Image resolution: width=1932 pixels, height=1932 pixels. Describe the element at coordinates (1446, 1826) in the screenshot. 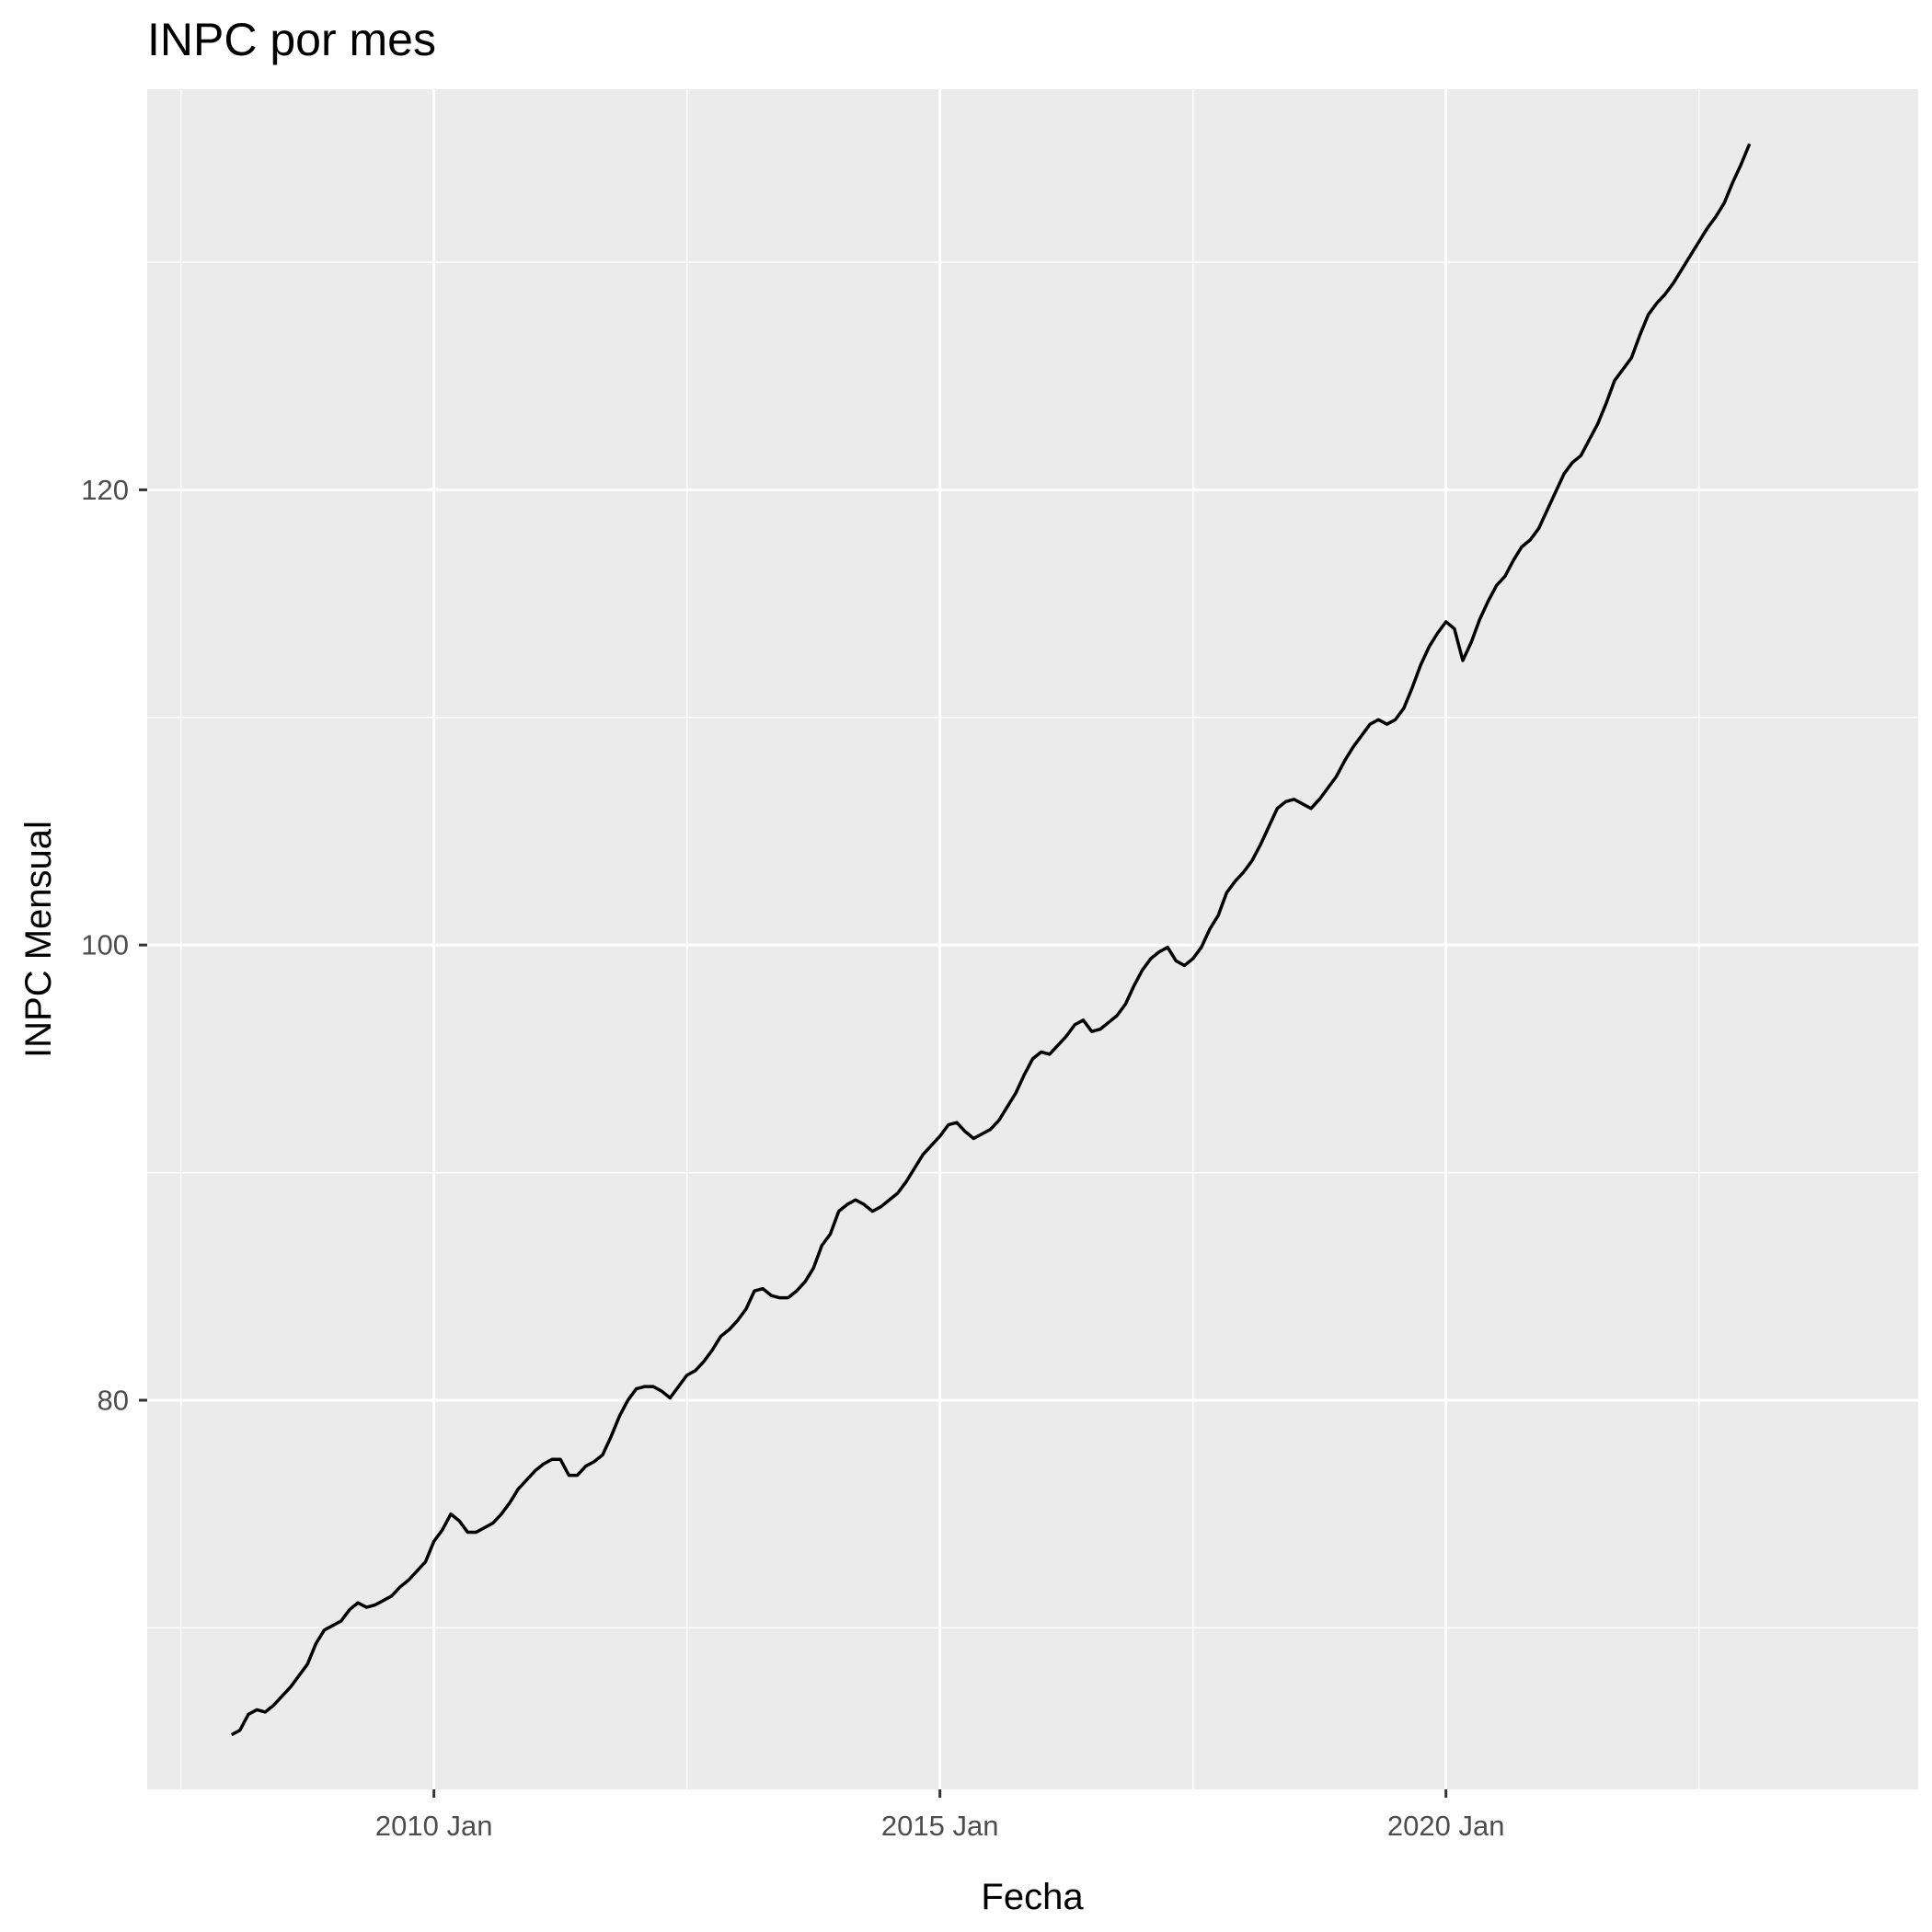

I see `x-tick-label-2020: 2020 Jan` at that location.